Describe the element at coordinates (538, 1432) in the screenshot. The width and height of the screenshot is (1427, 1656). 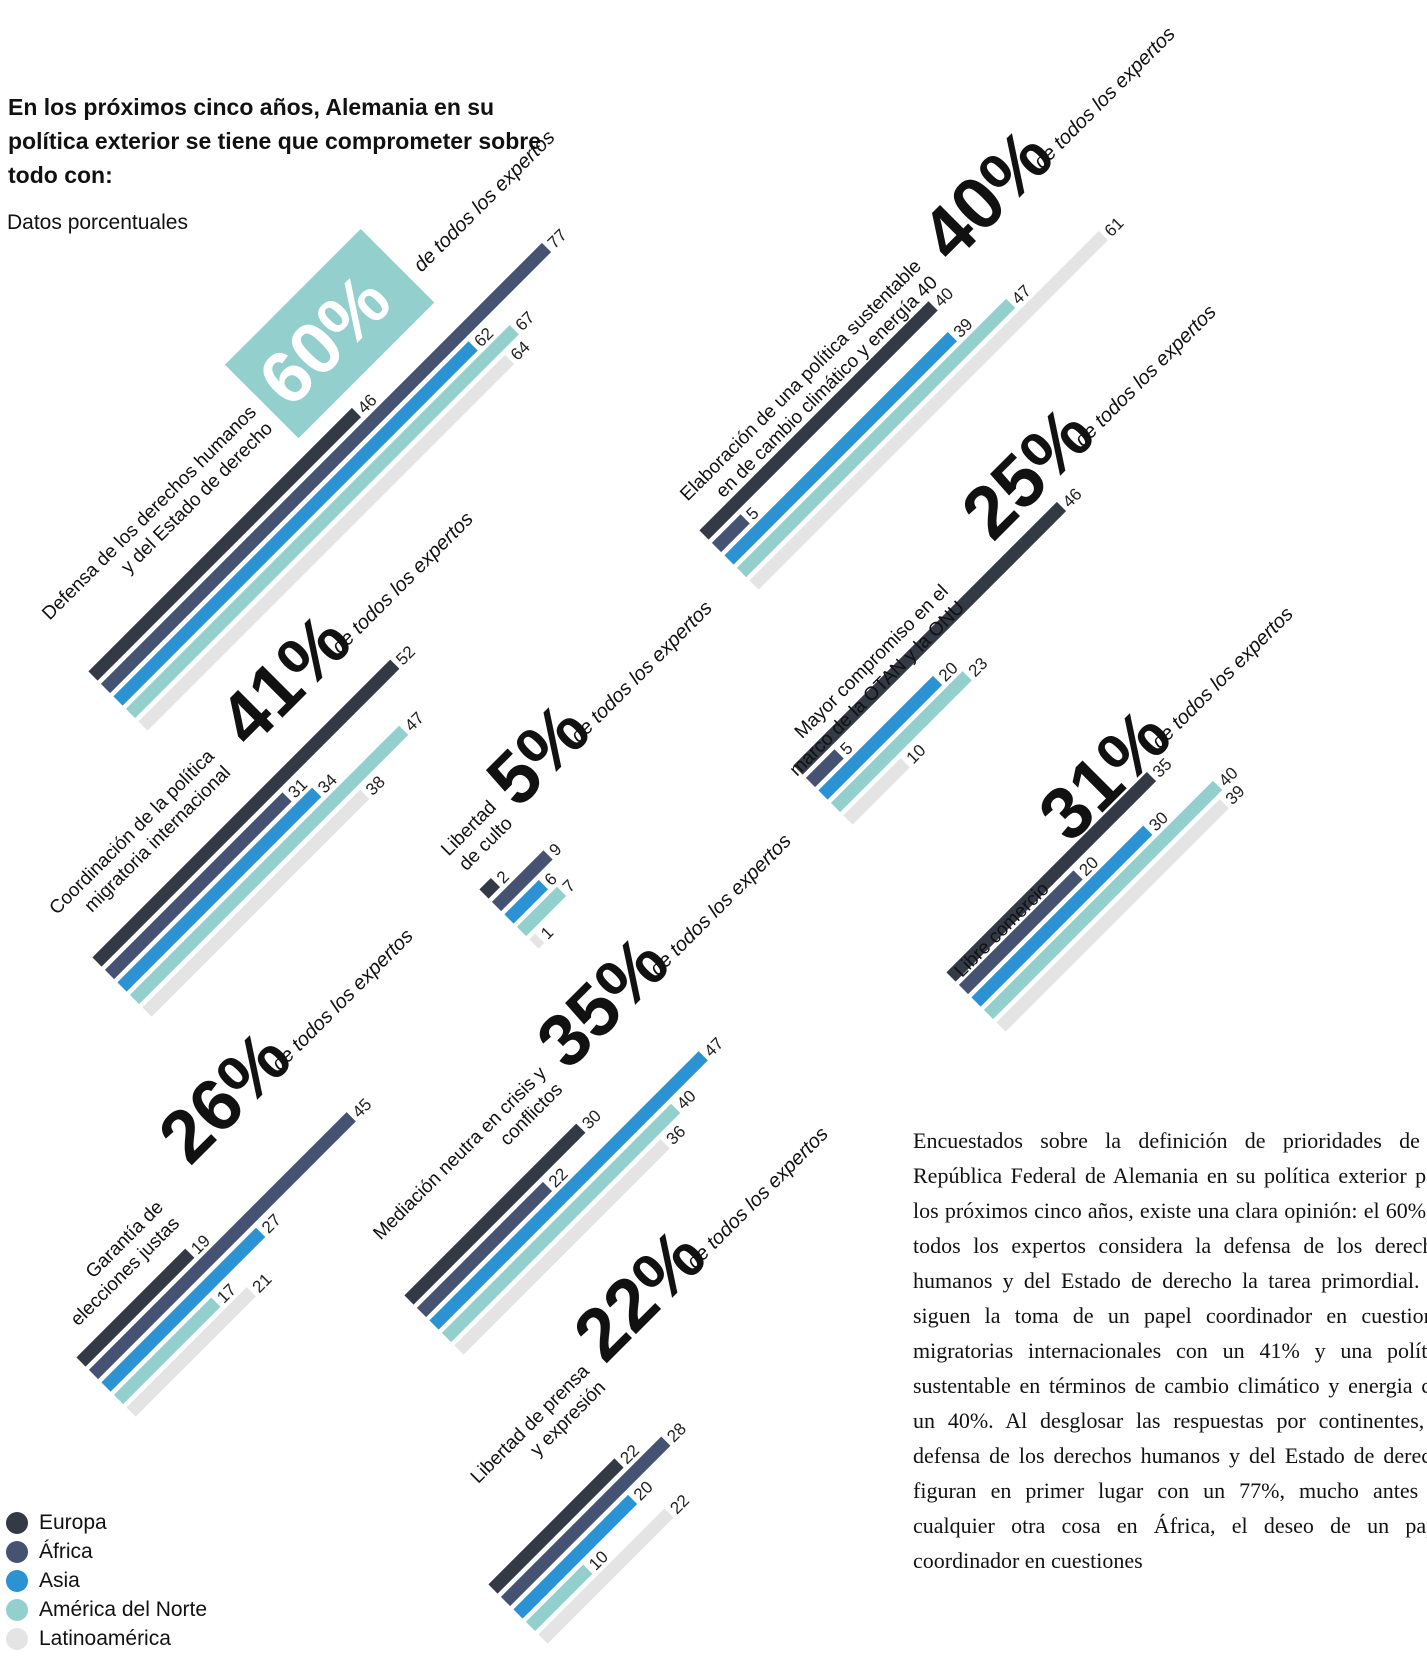
I see `category-label-6: Libertad de prensay expresión` at that location.